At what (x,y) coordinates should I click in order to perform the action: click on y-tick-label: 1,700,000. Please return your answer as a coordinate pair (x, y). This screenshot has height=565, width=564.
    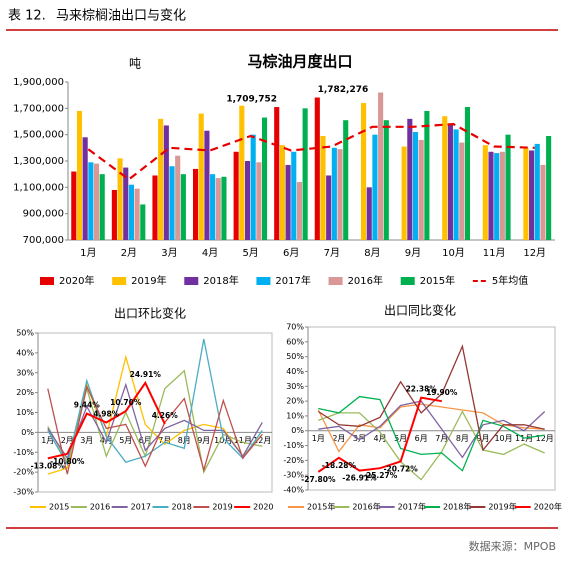
    Looking at the image, I should click on (38, 108).